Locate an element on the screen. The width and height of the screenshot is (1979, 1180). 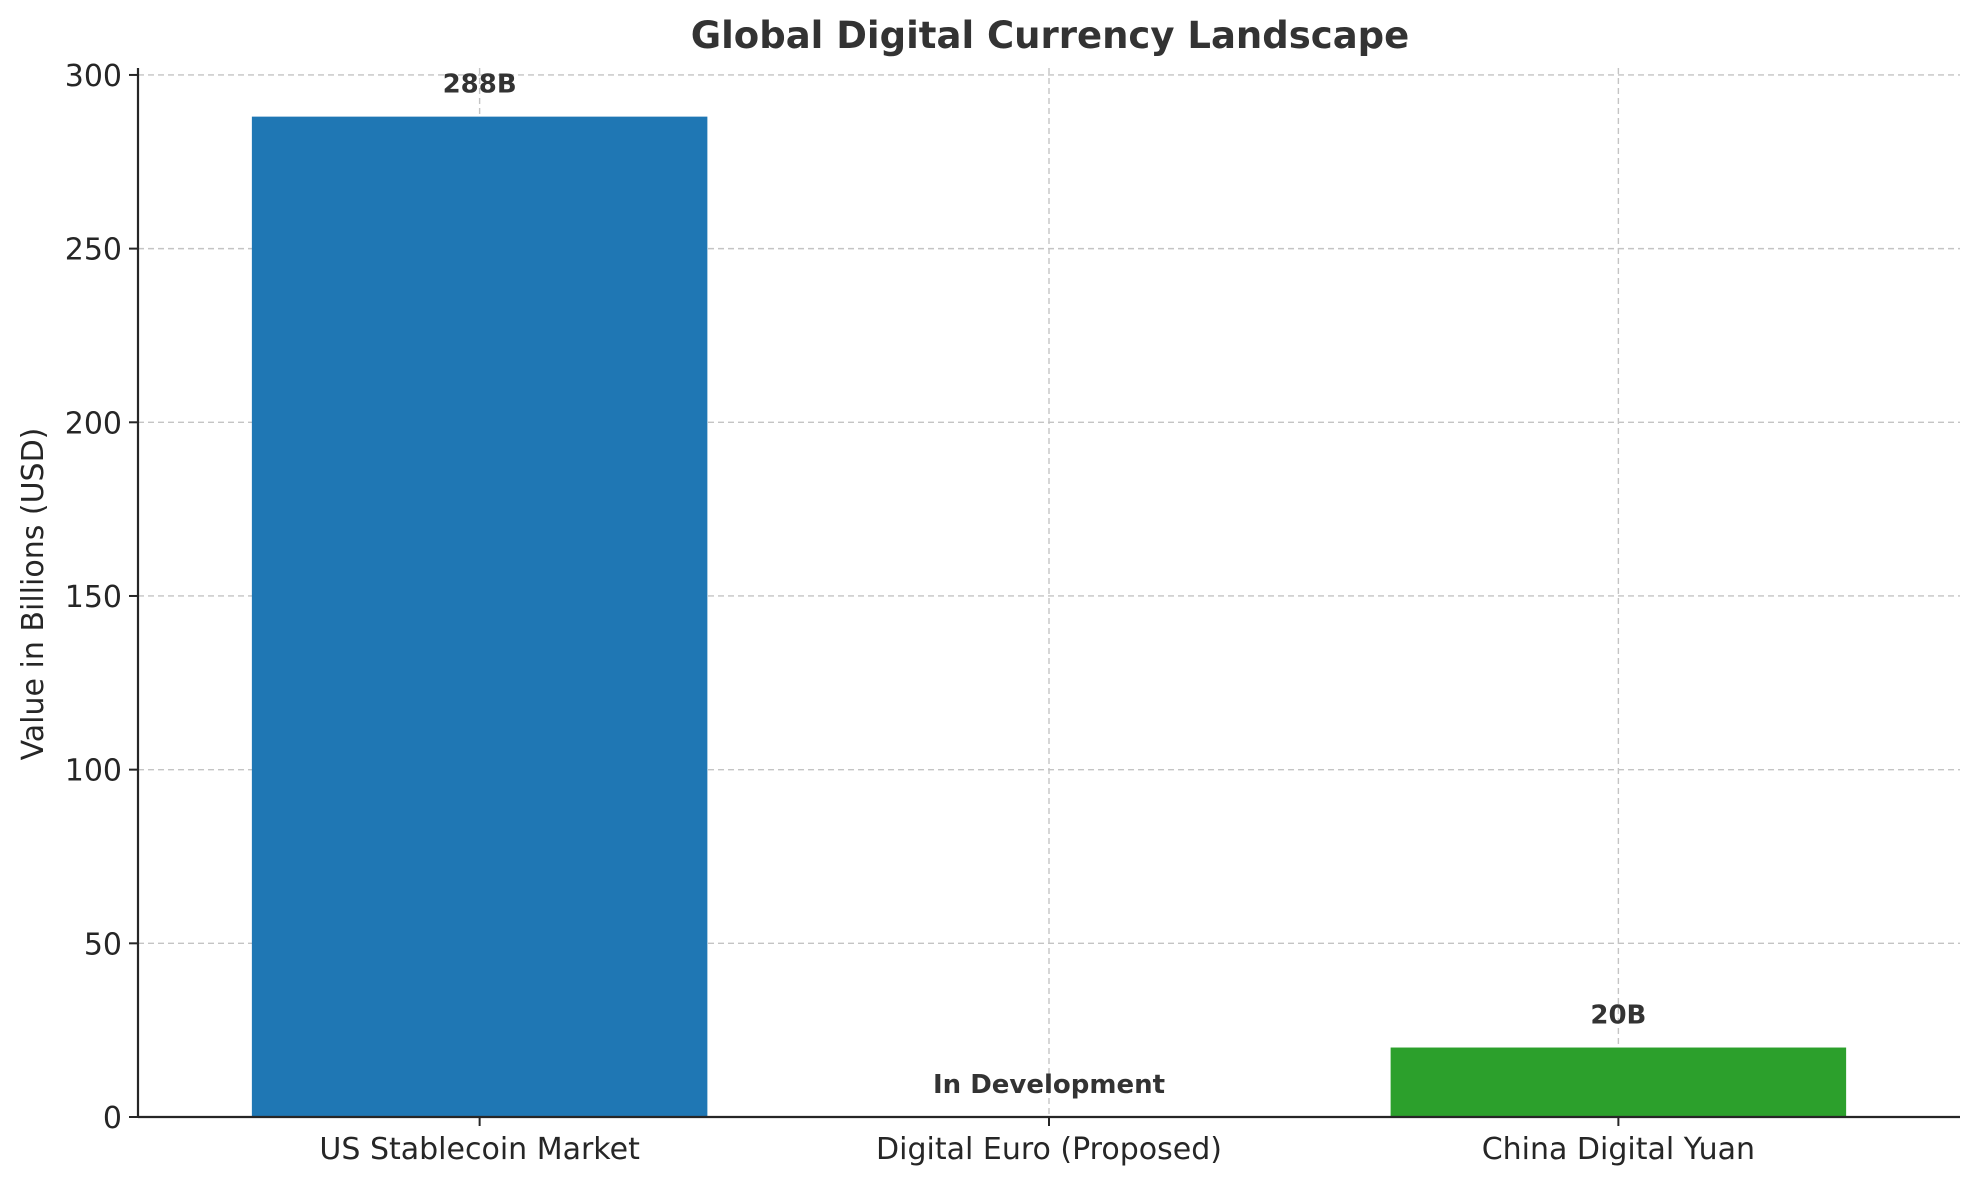
y-tick-label: 200 is located at coordinates (93, 423).